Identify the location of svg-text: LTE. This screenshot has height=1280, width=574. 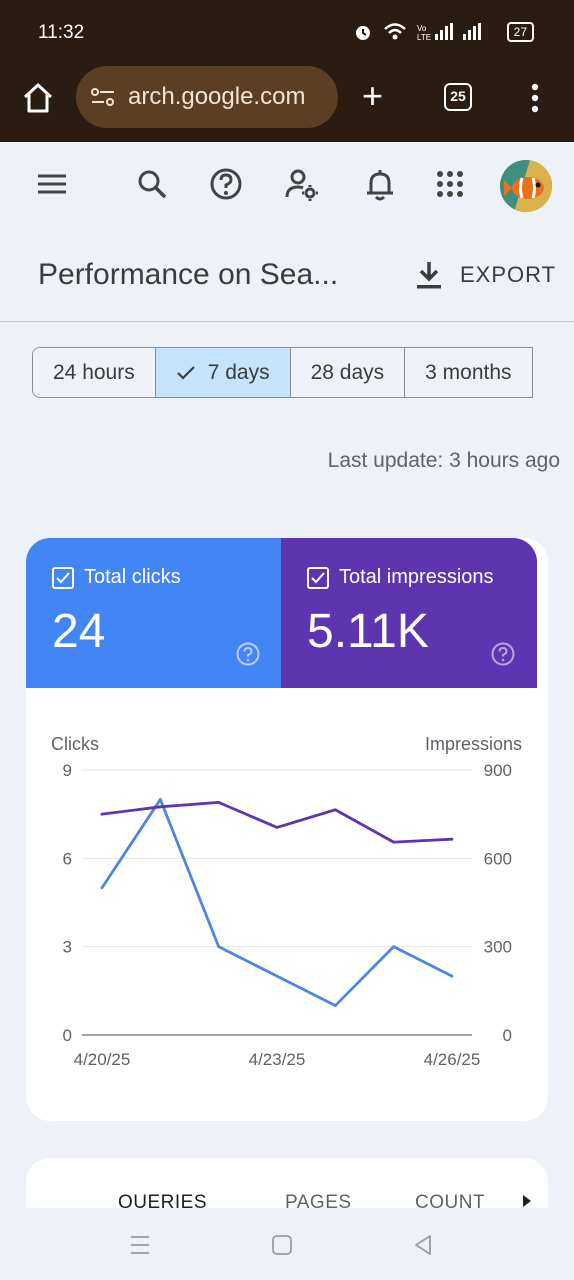
(424, 37).